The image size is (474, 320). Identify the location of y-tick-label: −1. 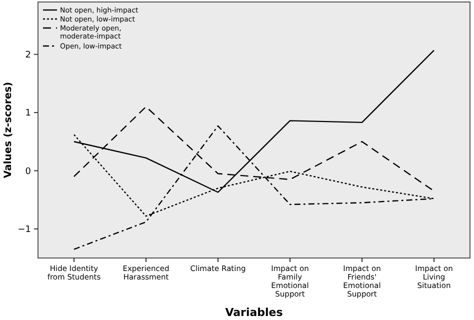
(24, 230).